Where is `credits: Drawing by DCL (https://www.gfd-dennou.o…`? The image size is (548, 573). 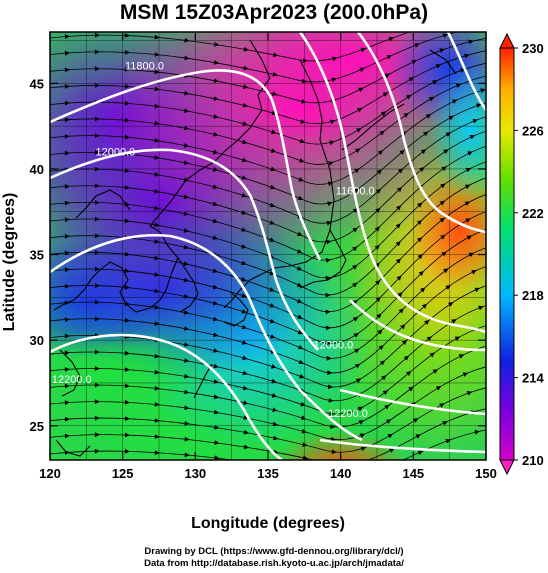
credits: Drawing by DCL (https://www.gfd-dennou.o… is located at coordinates (274, 558).